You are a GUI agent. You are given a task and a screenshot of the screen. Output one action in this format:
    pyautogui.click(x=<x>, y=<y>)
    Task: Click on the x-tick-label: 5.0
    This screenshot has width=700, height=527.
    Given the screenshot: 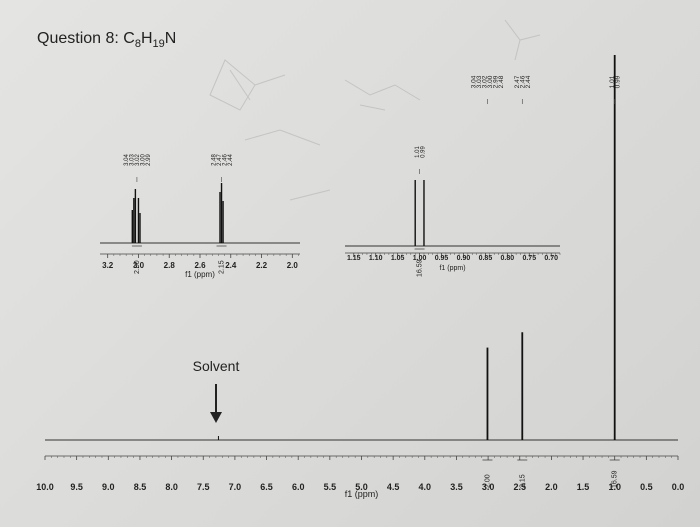 What is the action you would take?
    pyautogui.click(x=361, y=487)
    